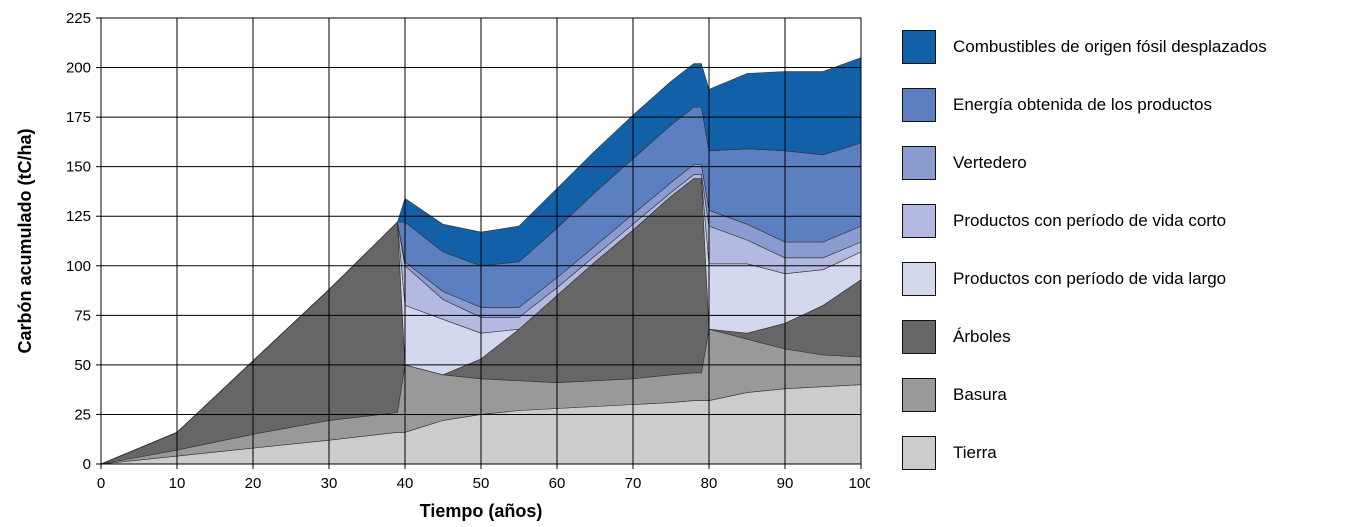  What do you see at coordinates (1082, 104) in the screenshot?
I see `legend-label: Energía obtenida de los productos` at bounding box center [1082, 104].